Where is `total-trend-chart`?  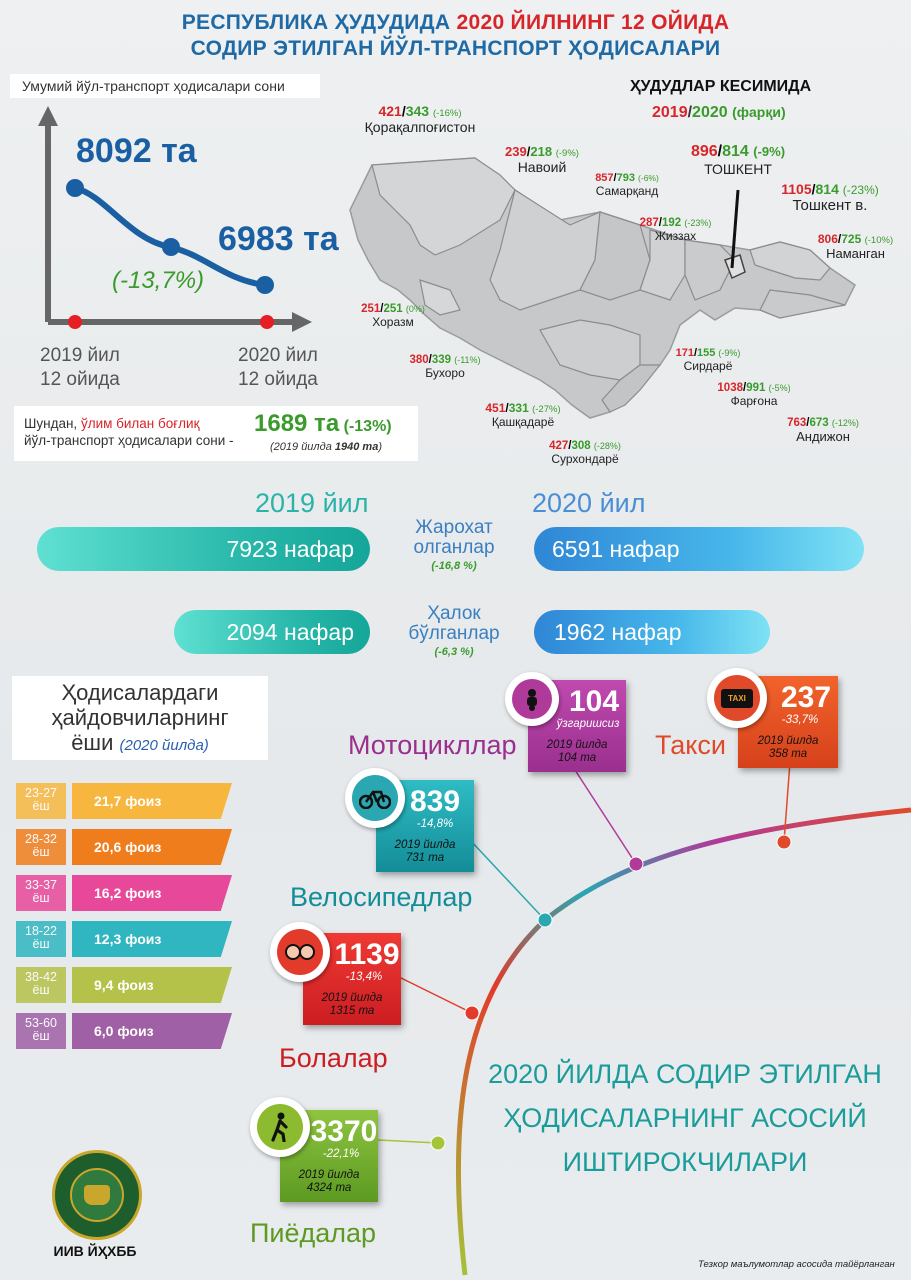
total-trend-chart is located at coordinates (175, 219).